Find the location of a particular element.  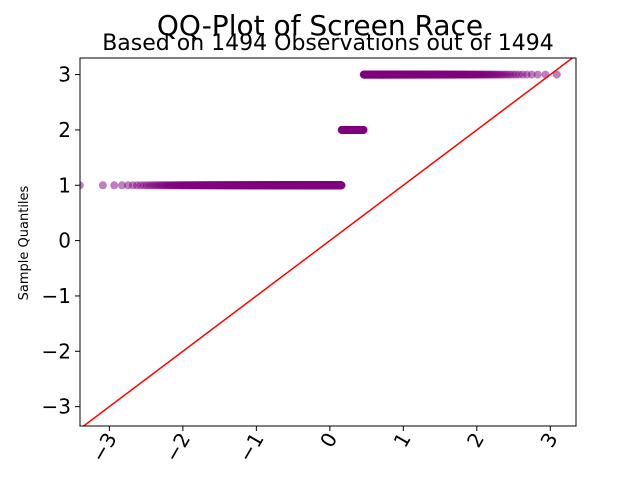

y-tick-label: −3 is located at coordinates (56, 407).